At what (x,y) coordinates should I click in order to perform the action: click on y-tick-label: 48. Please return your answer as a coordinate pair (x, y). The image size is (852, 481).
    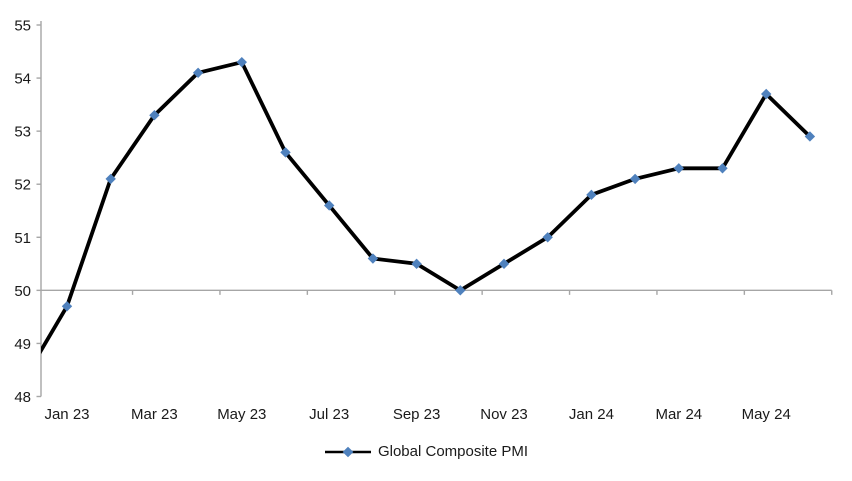
    Looking at the image, I should click on (22, 397).